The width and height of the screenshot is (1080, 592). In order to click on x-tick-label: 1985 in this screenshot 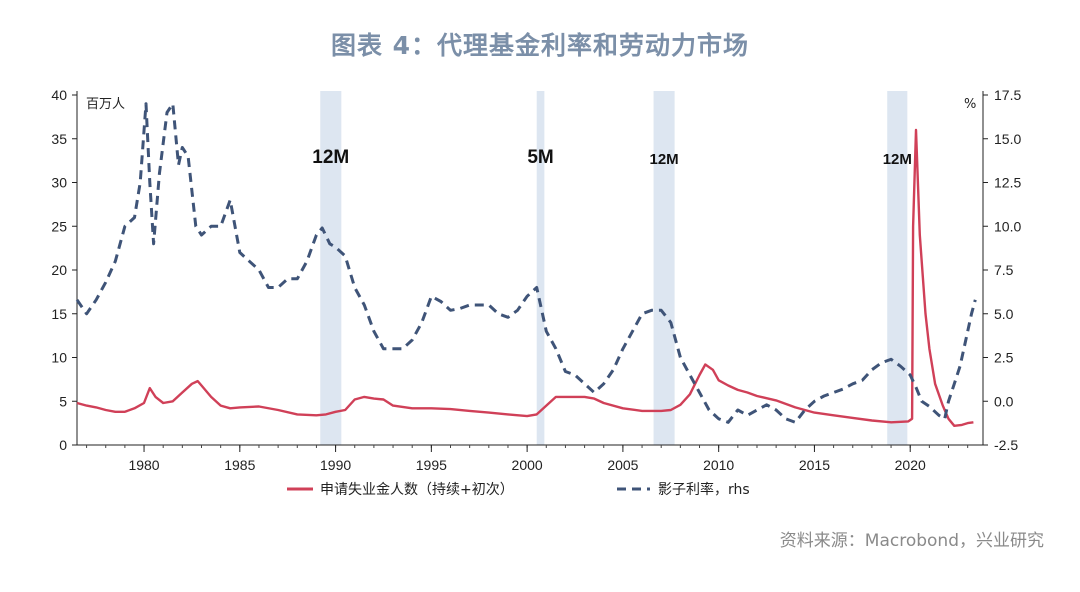, I will do `click(239, 465)`.